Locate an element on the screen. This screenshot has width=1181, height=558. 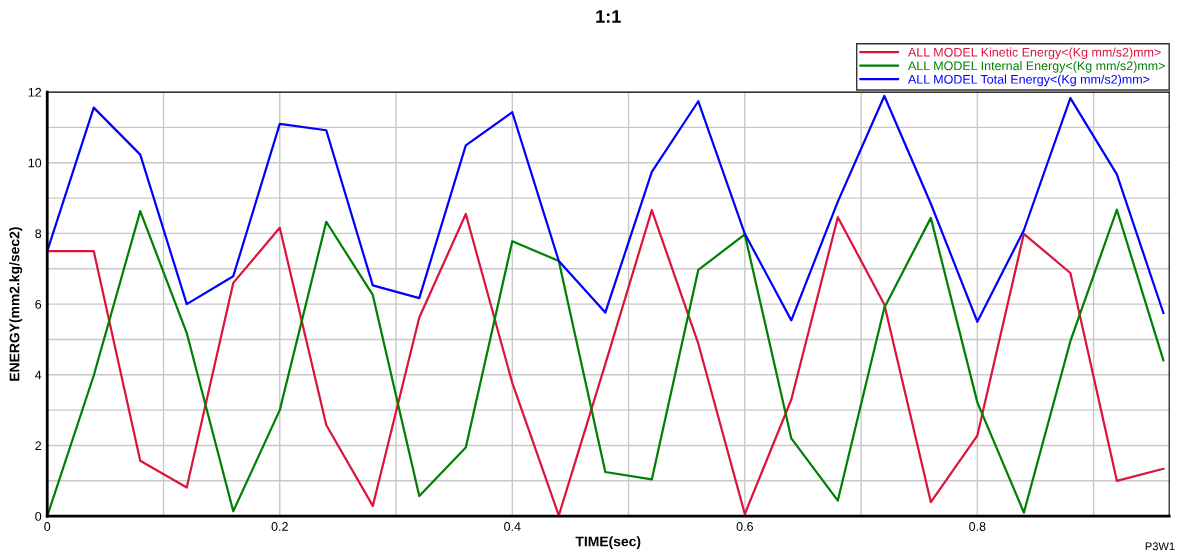
x-tick-label: 0.2 is located at coordinates (279, 526).